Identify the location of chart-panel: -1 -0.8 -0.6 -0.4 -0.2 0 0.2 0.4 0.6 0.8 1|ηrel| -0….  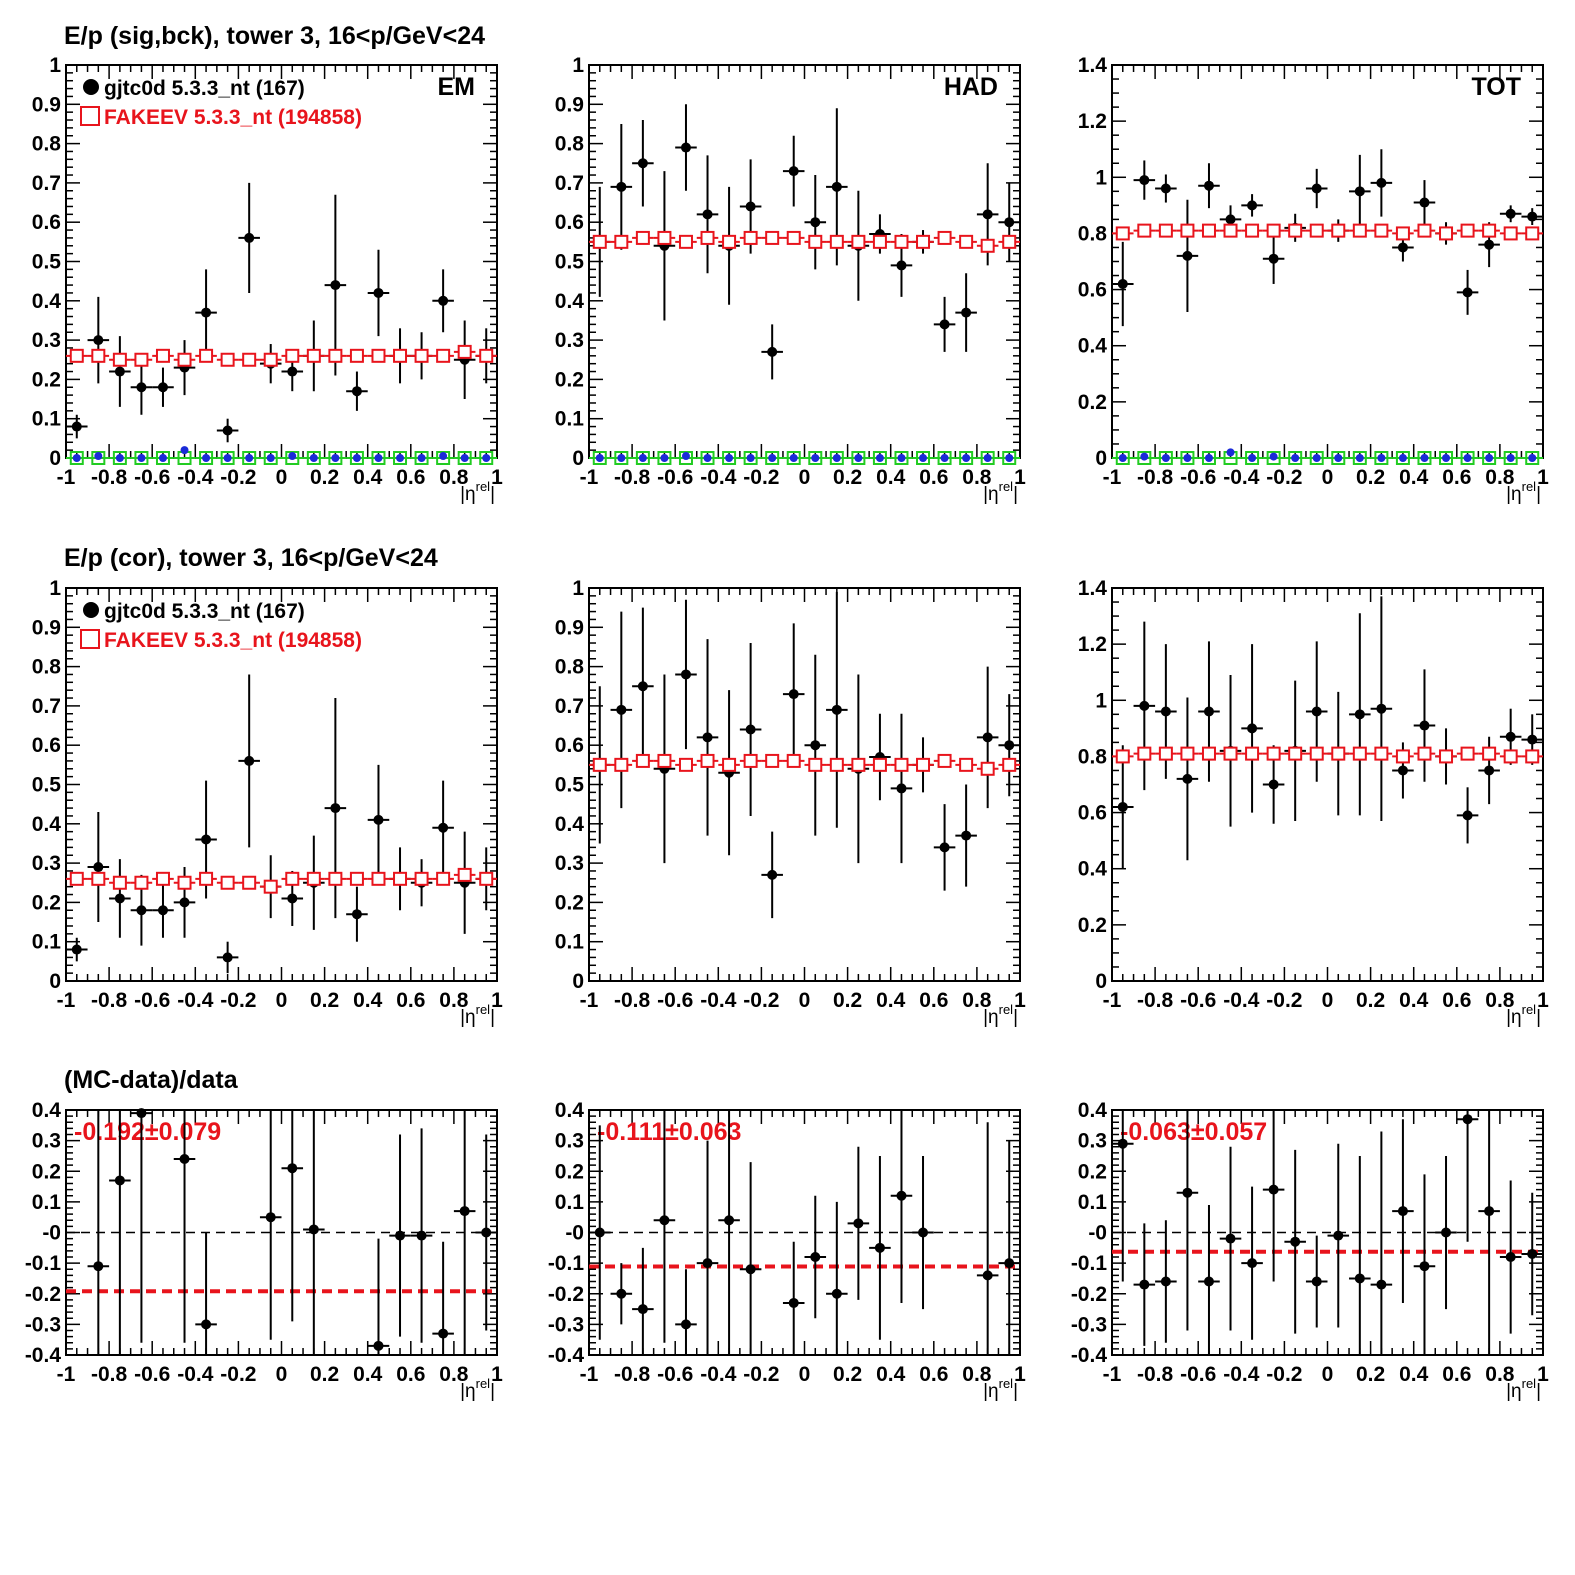
(1310, 1250).